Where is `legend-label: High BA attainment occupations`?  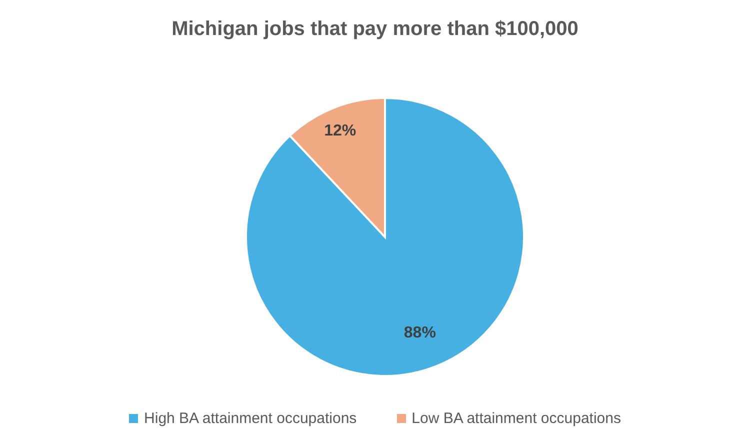
legend-label: High BA attainment occupations is located at coordinates (250, 418).